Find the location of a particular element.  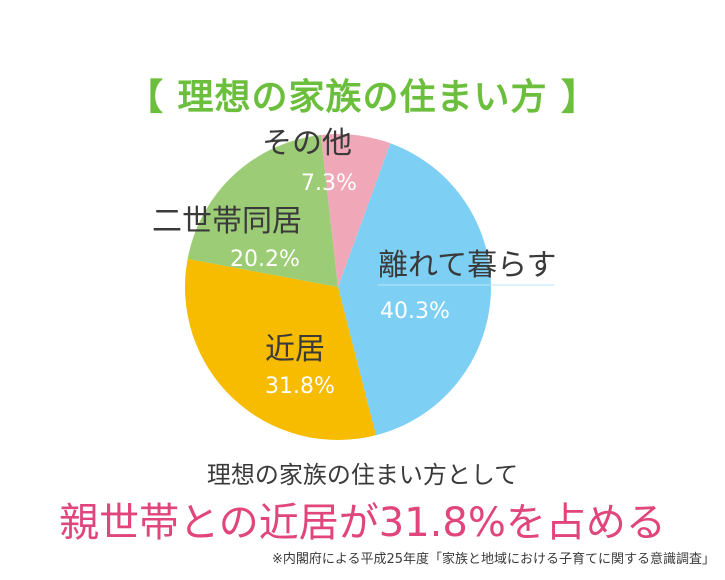

slice-value-3: 20.2% is located at coordinates (265, 259).